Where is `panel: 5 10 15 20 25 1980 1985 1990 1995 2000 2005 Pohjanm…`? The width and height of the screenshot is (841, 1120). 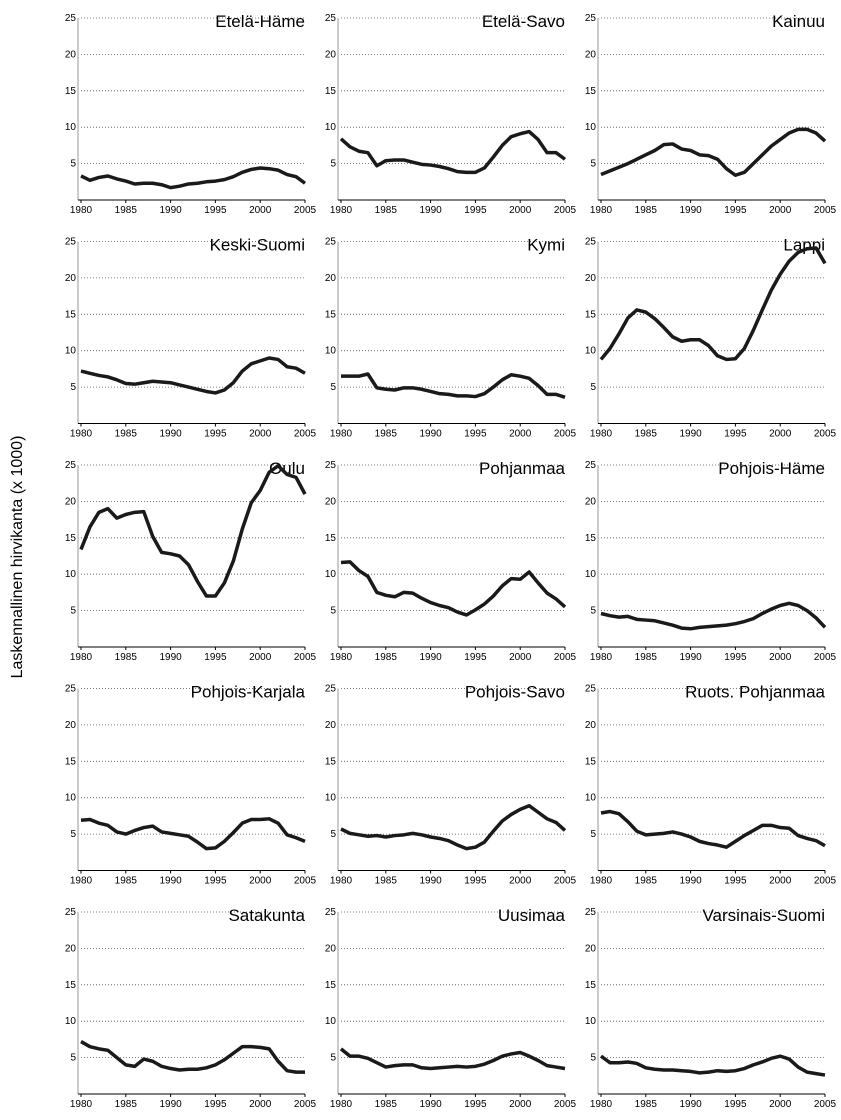 panel: 5 10 15 20 25 1980 1985 1990 1995 2000 2005 Pohjanm… is located at coordinates (451, 561).